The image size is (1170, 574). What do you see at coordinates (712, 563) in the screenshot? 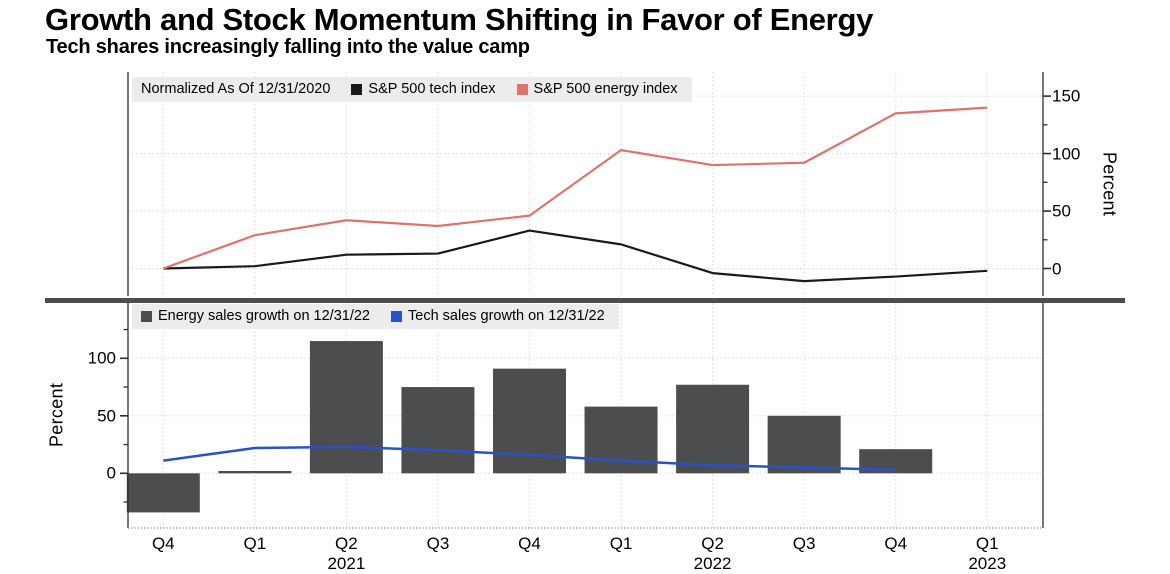
I see `x-year-label: 2022` at bounding box center [712, 563].